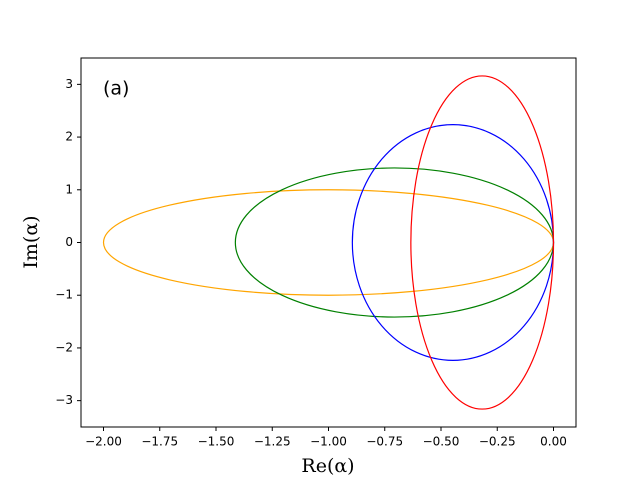  I want to click on x-tick-label: −1.50, so click(216, 442).